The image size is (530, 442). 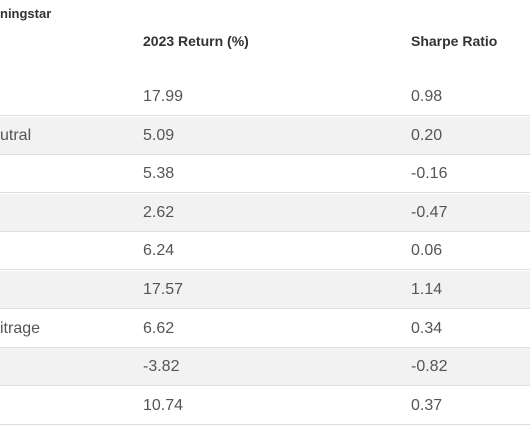 I want to click on table-title: ningstar, so click(x=26, y=13).